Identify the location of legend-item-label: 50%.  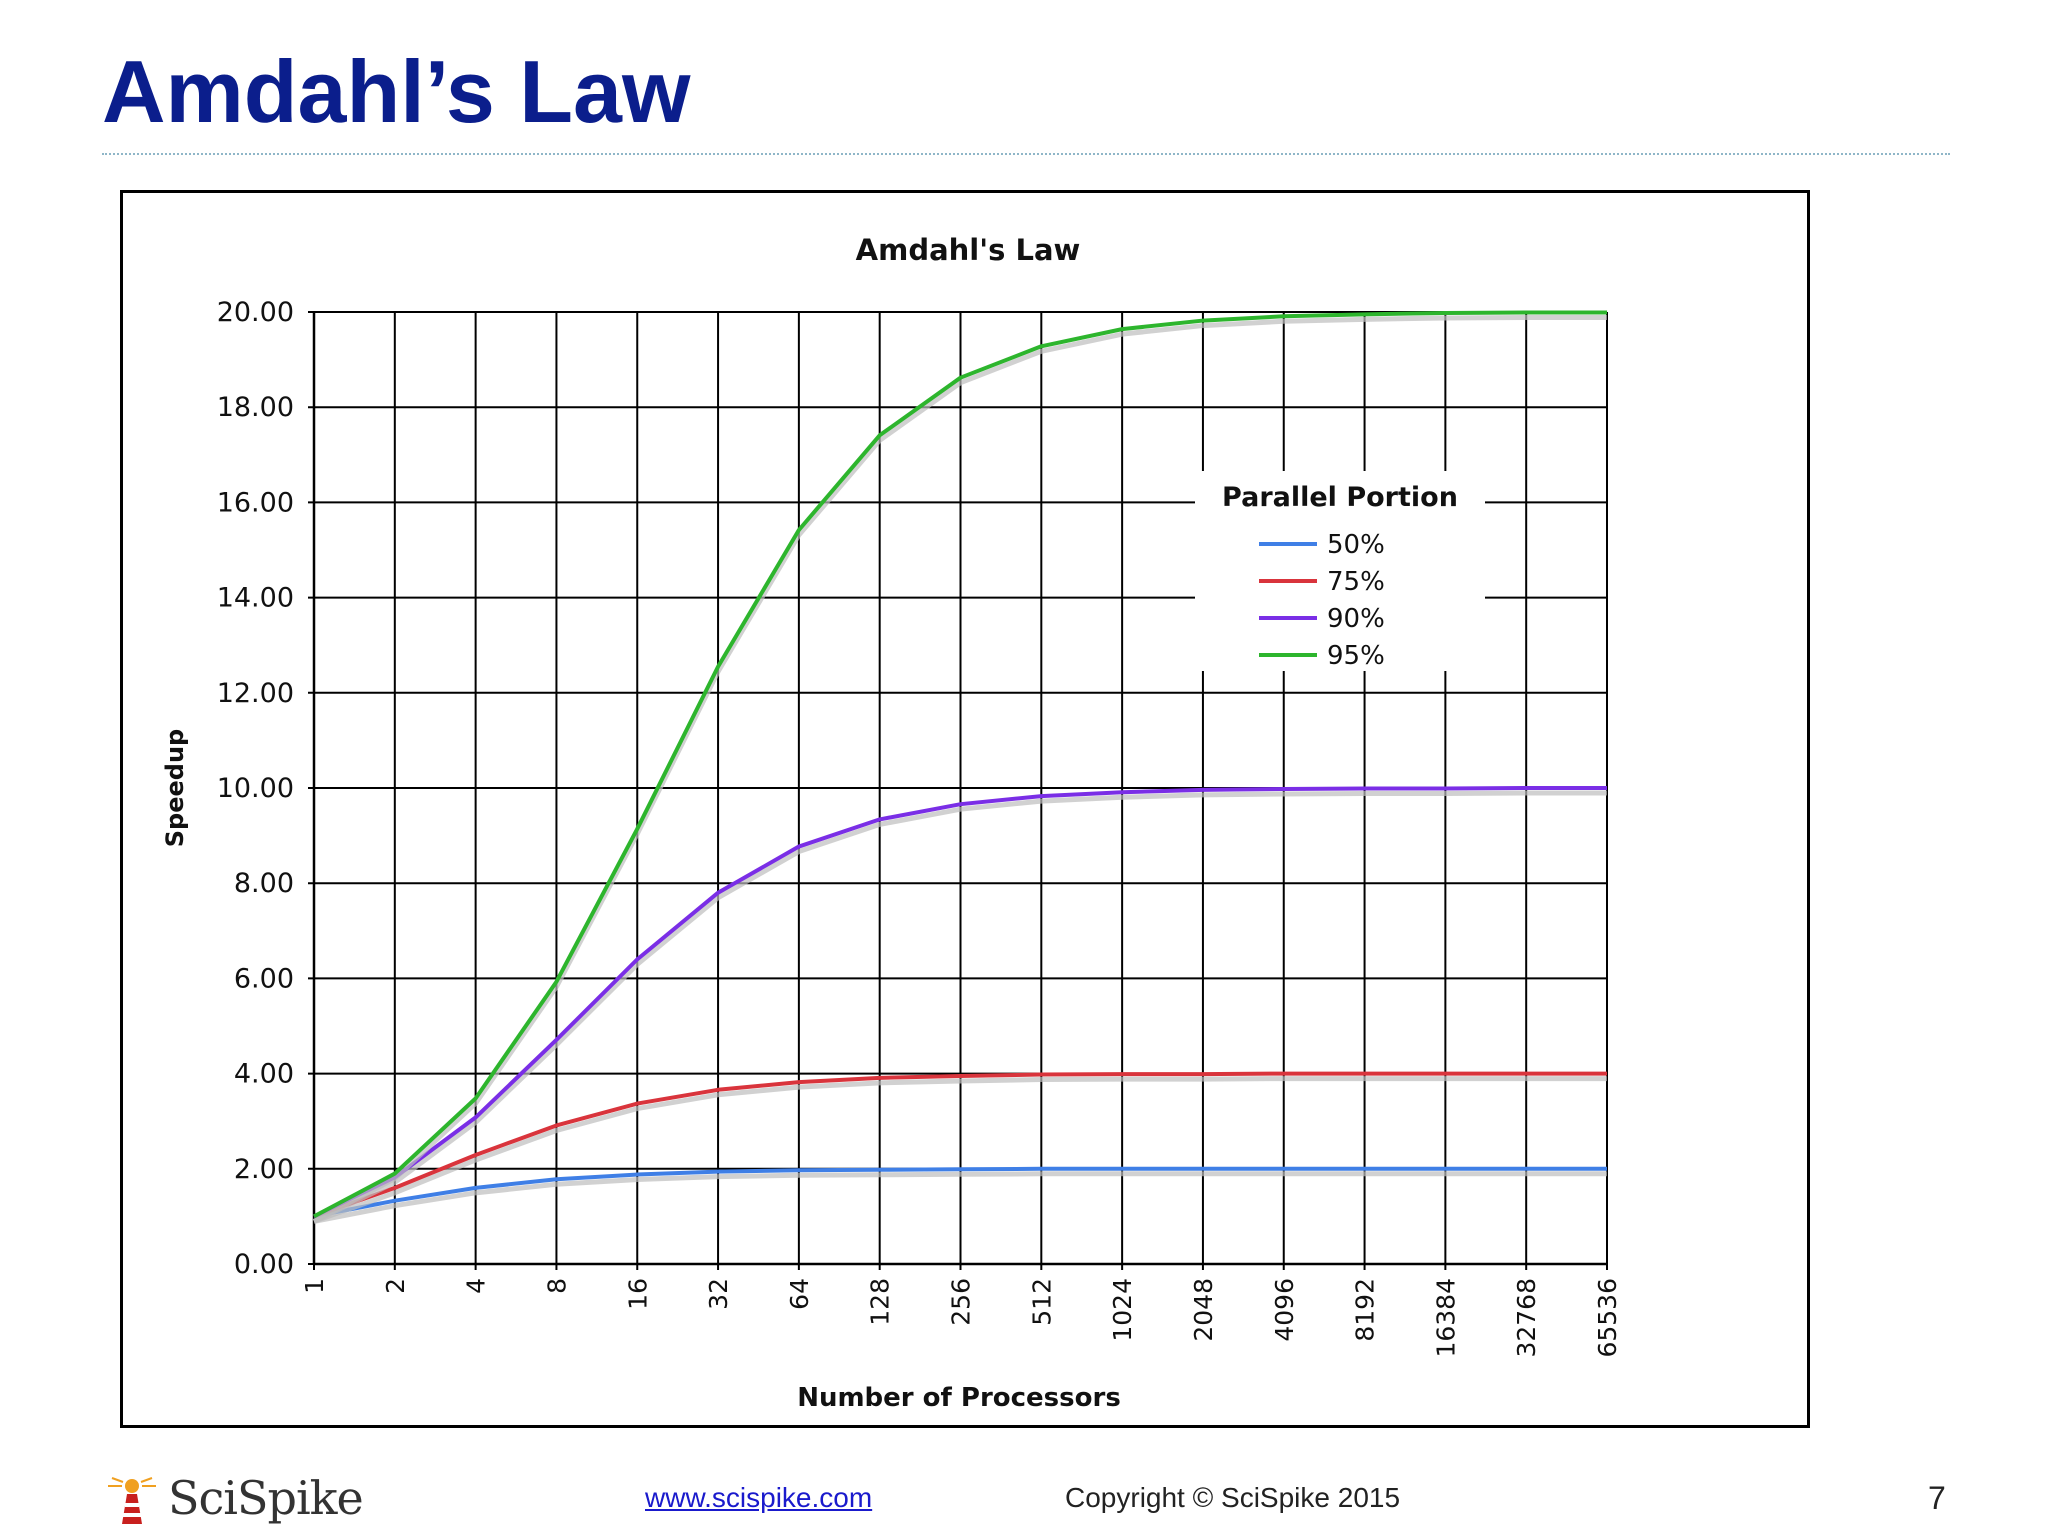
(1356, 545).